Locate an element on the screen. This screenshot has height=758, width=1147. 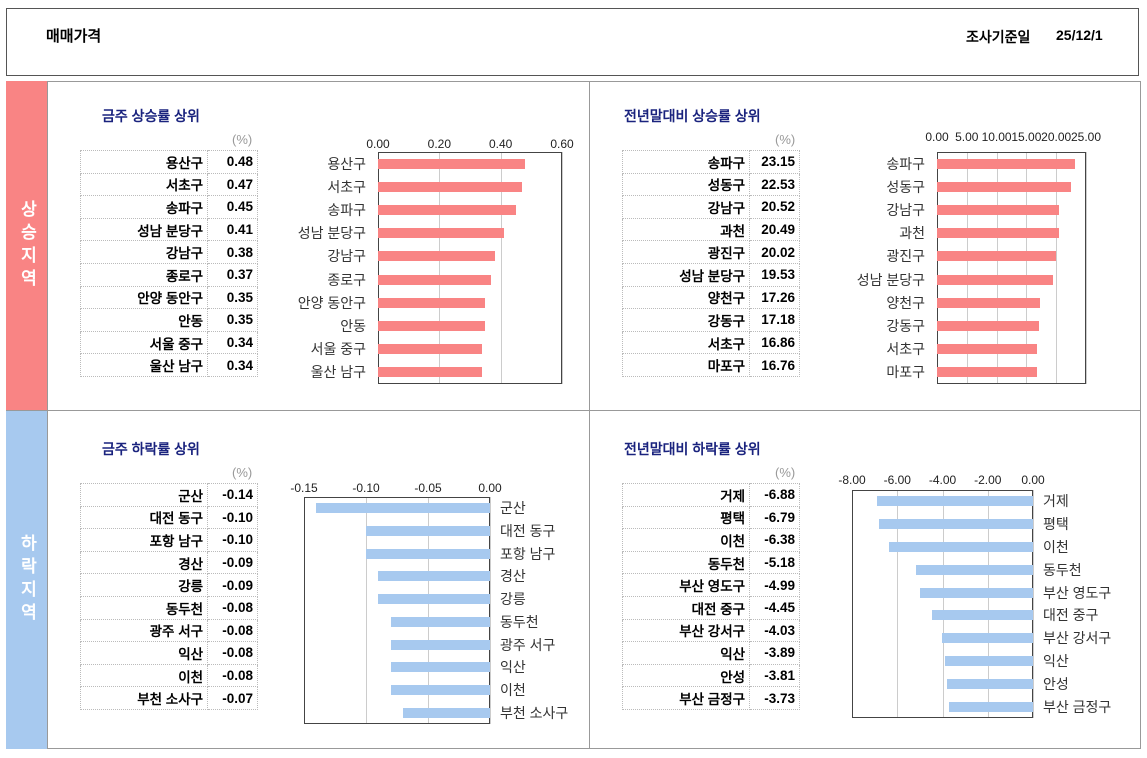
weekly-fall-table-row: 부천 소사구 -0.07 is located at coordinates (168, 698).